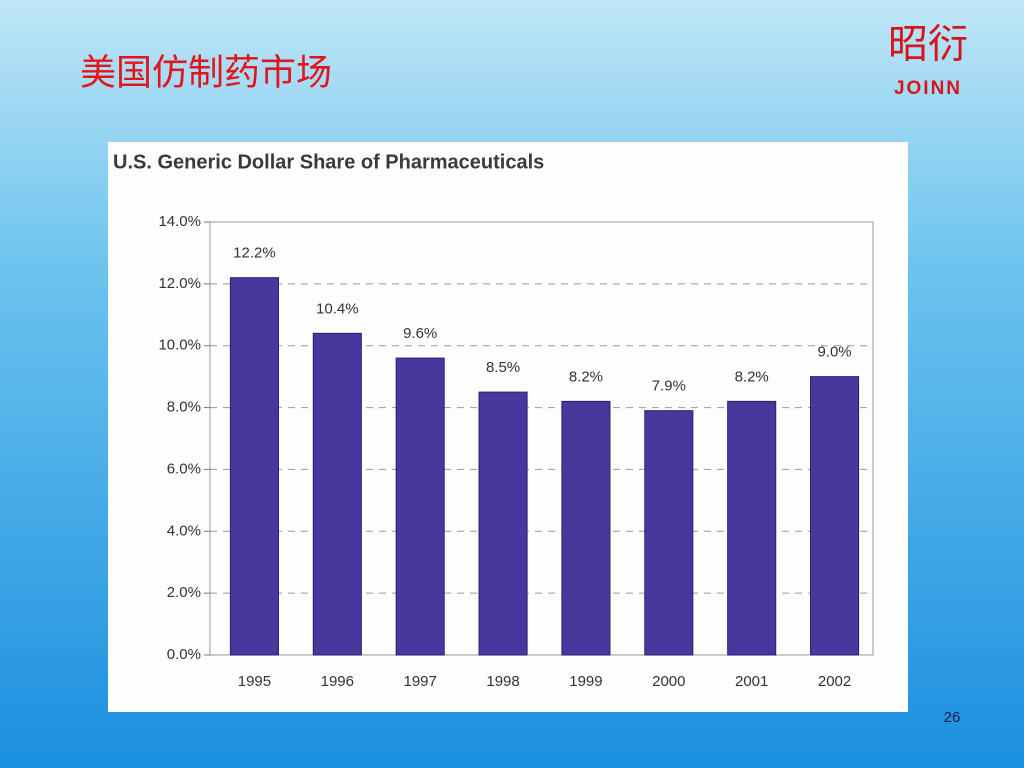  Describe the element at coordinates (585, 681) in the screenshot. I see `x-tick-label: 1999` at that location.